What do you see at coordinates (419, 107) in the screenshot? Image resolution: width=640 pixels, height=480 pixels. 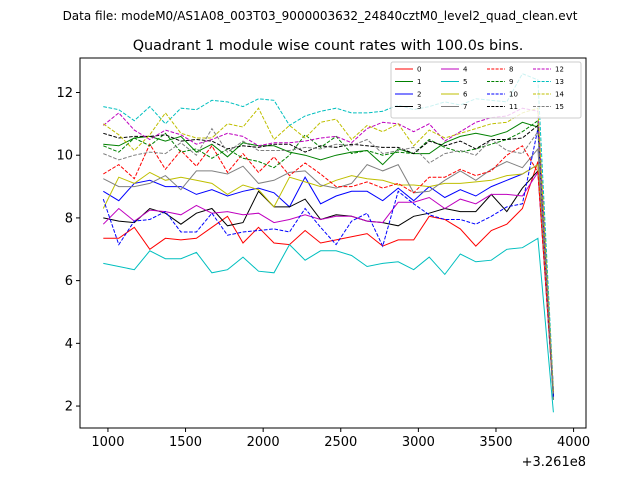 I see `legend-label-3: 3` at bounding box center [419, 107].